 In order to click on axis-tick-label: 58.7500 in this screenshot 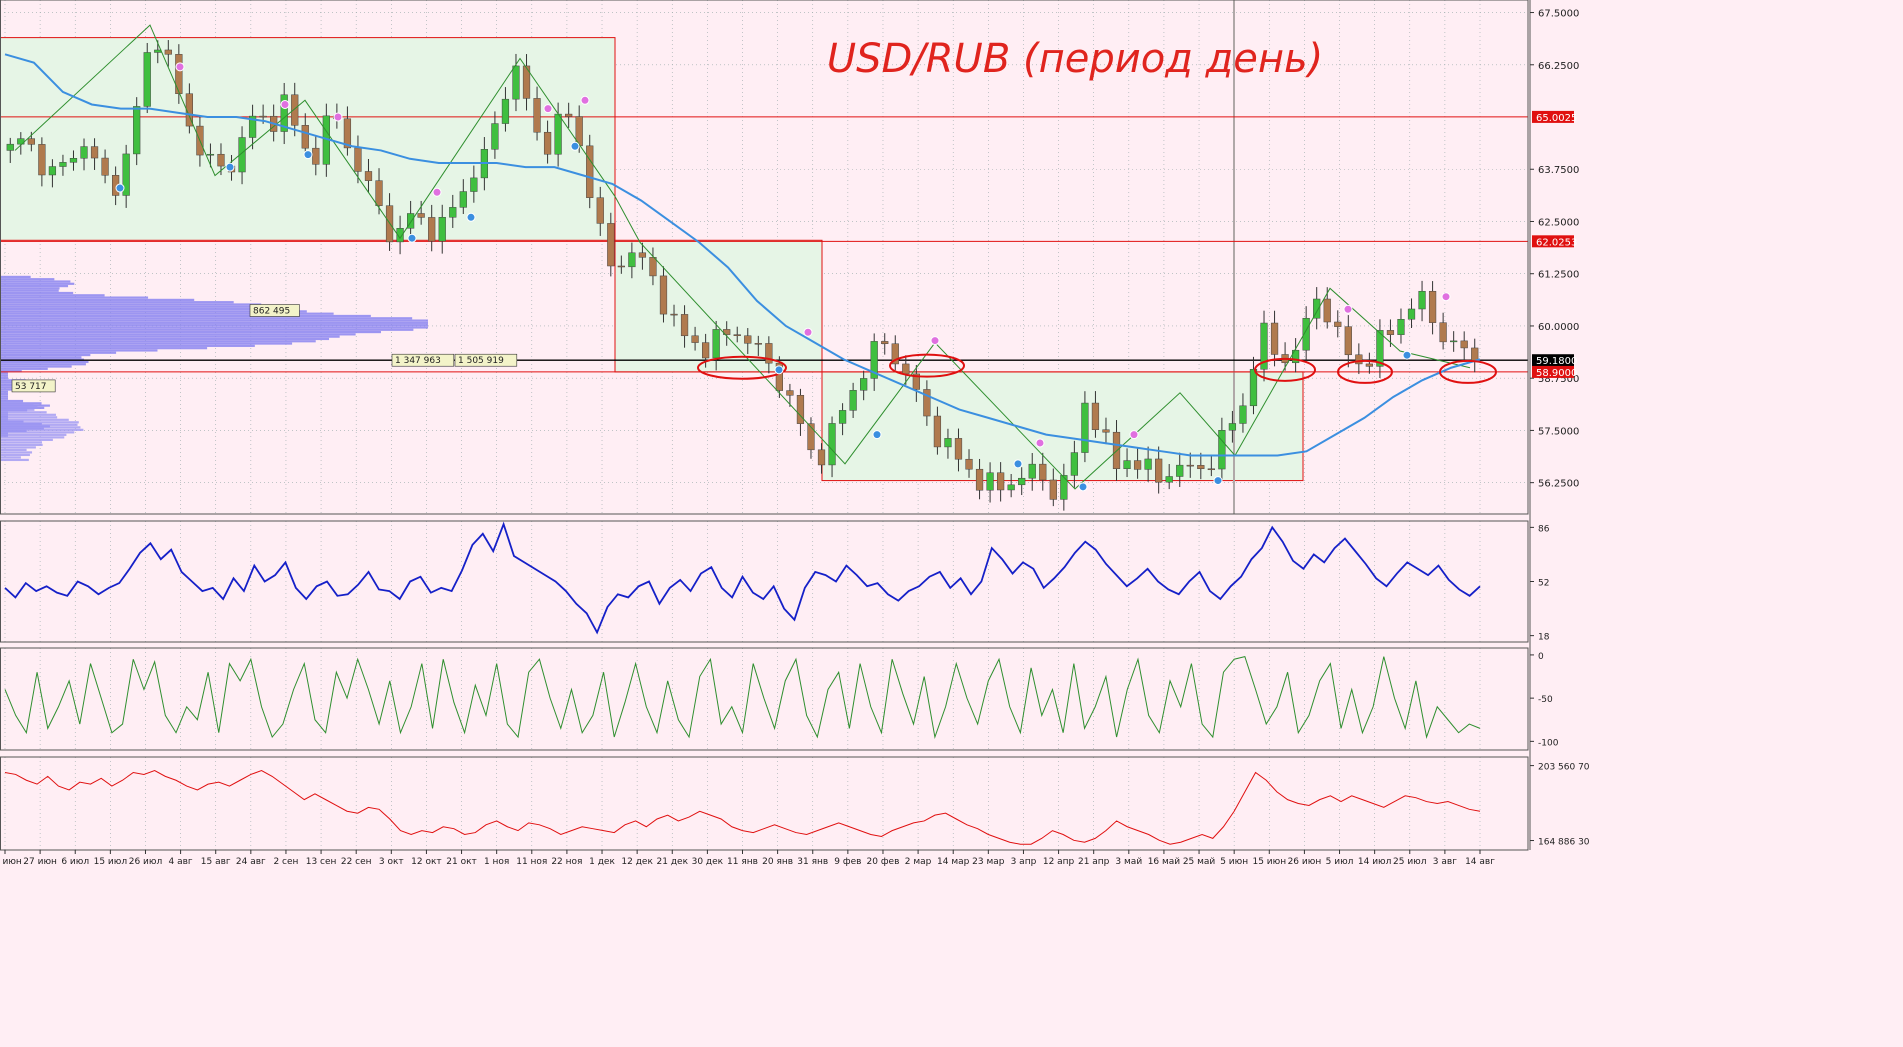, I will do `click(1558, 379)`.